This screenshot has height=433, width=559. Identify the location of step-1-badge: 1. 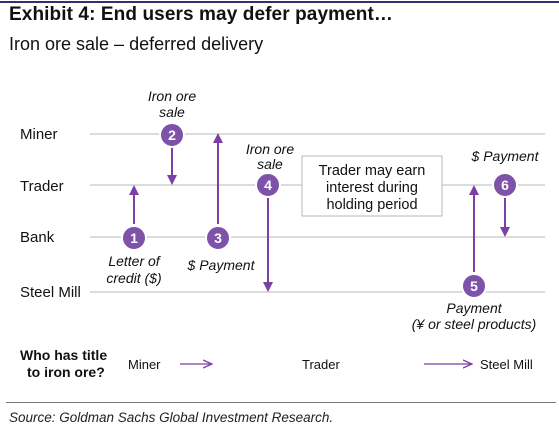
(134, 238).